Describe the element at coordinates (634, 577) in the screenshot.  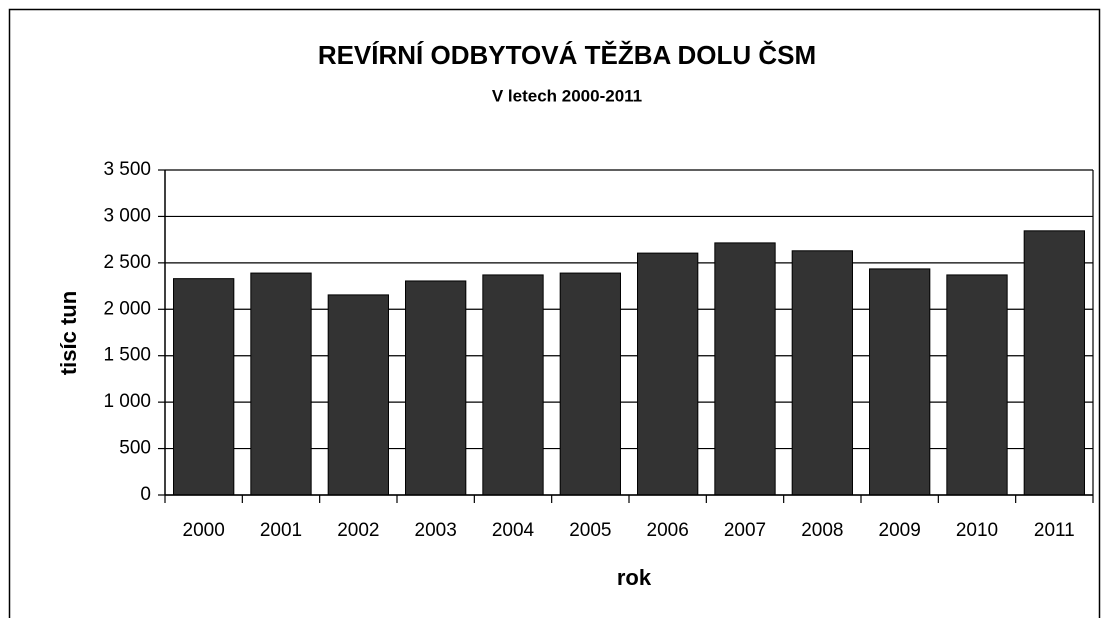
I see `x-axis-label: rok` at that location.